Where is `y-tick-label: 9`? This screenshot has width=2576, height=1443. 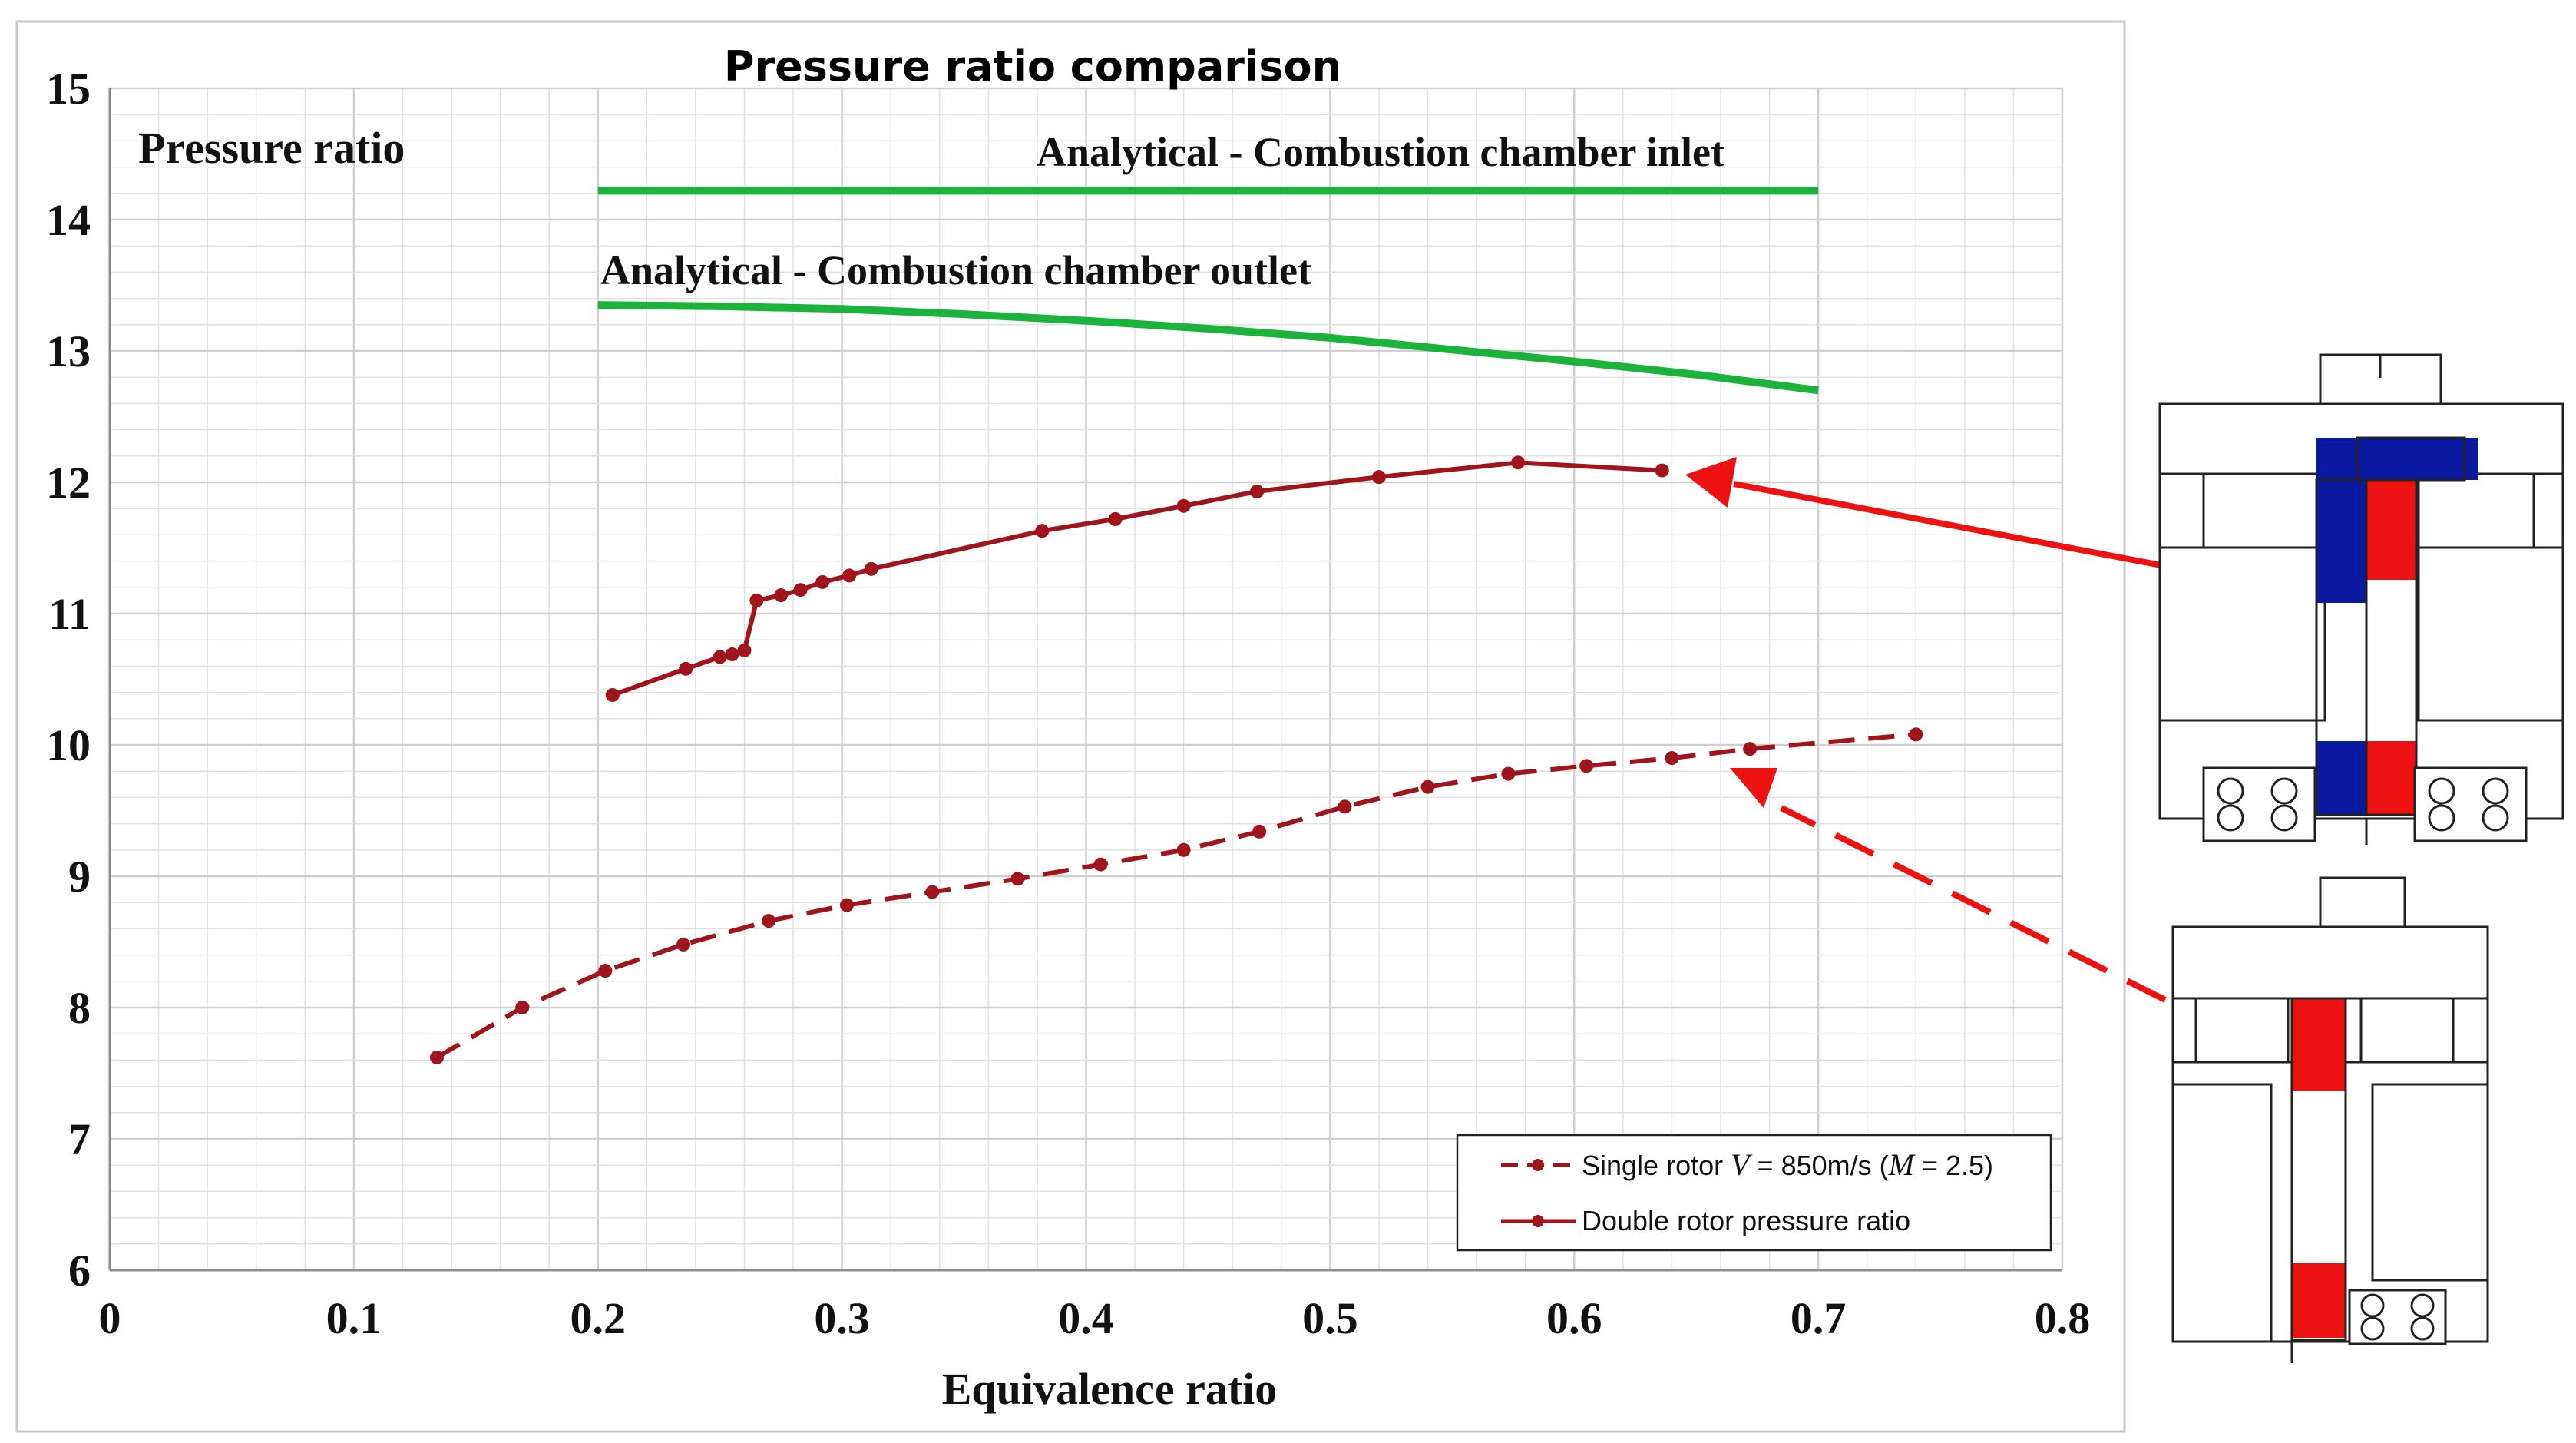
y-tick-label: 9 is located at coordinates (79, 877).